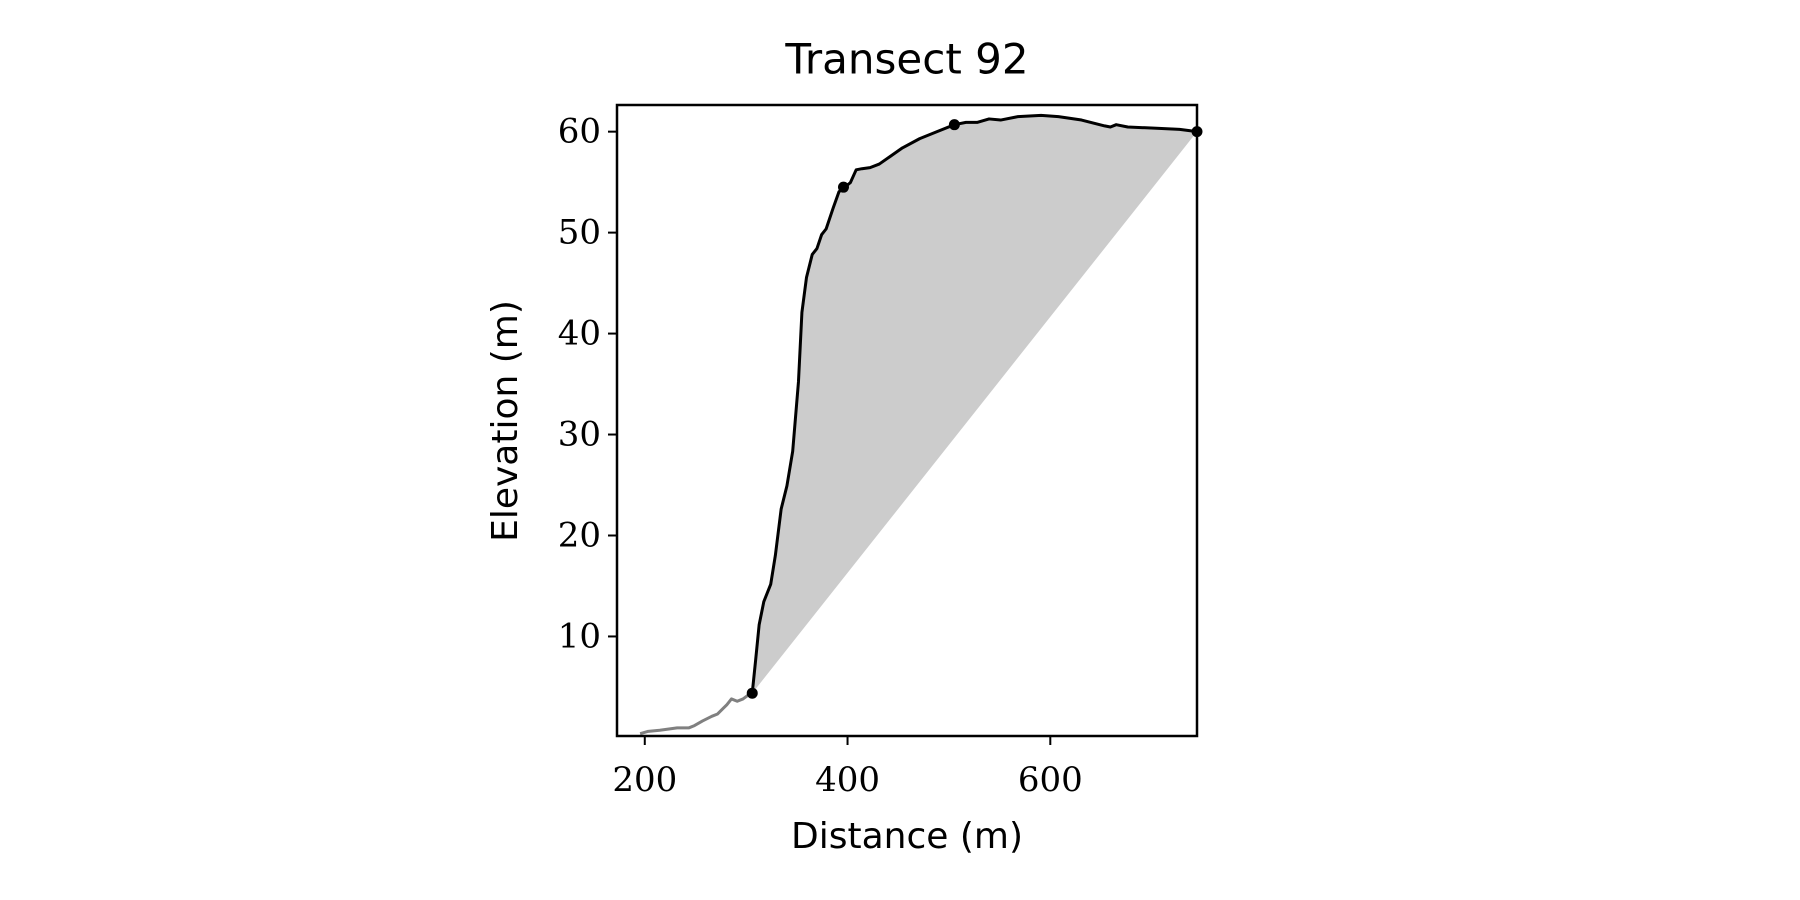  Describe the element at coordinates (696, 713) in the screenshot. I see `profile-line` at that location.